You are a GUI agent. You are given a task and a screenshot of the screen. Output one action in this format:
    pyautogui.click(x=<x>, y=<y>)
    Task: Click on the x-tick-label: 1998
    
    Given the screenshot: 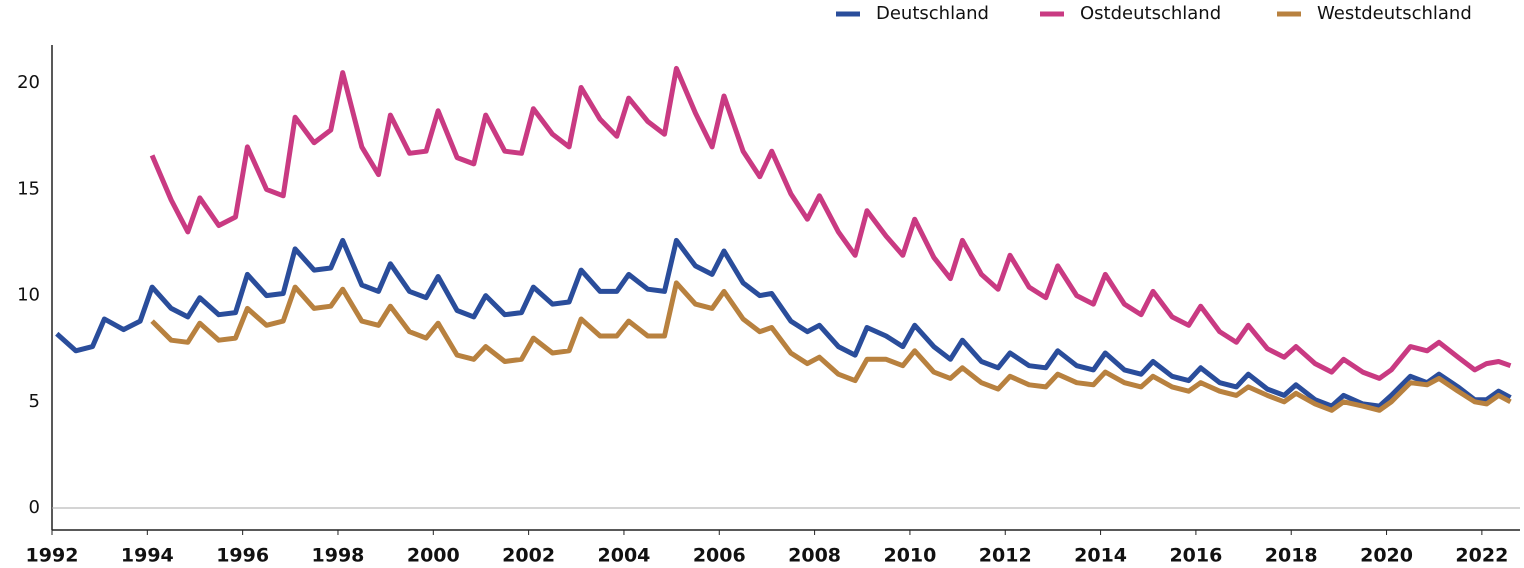 What is the action you would take?
    pyautogui.click(x=338, y=556)
    